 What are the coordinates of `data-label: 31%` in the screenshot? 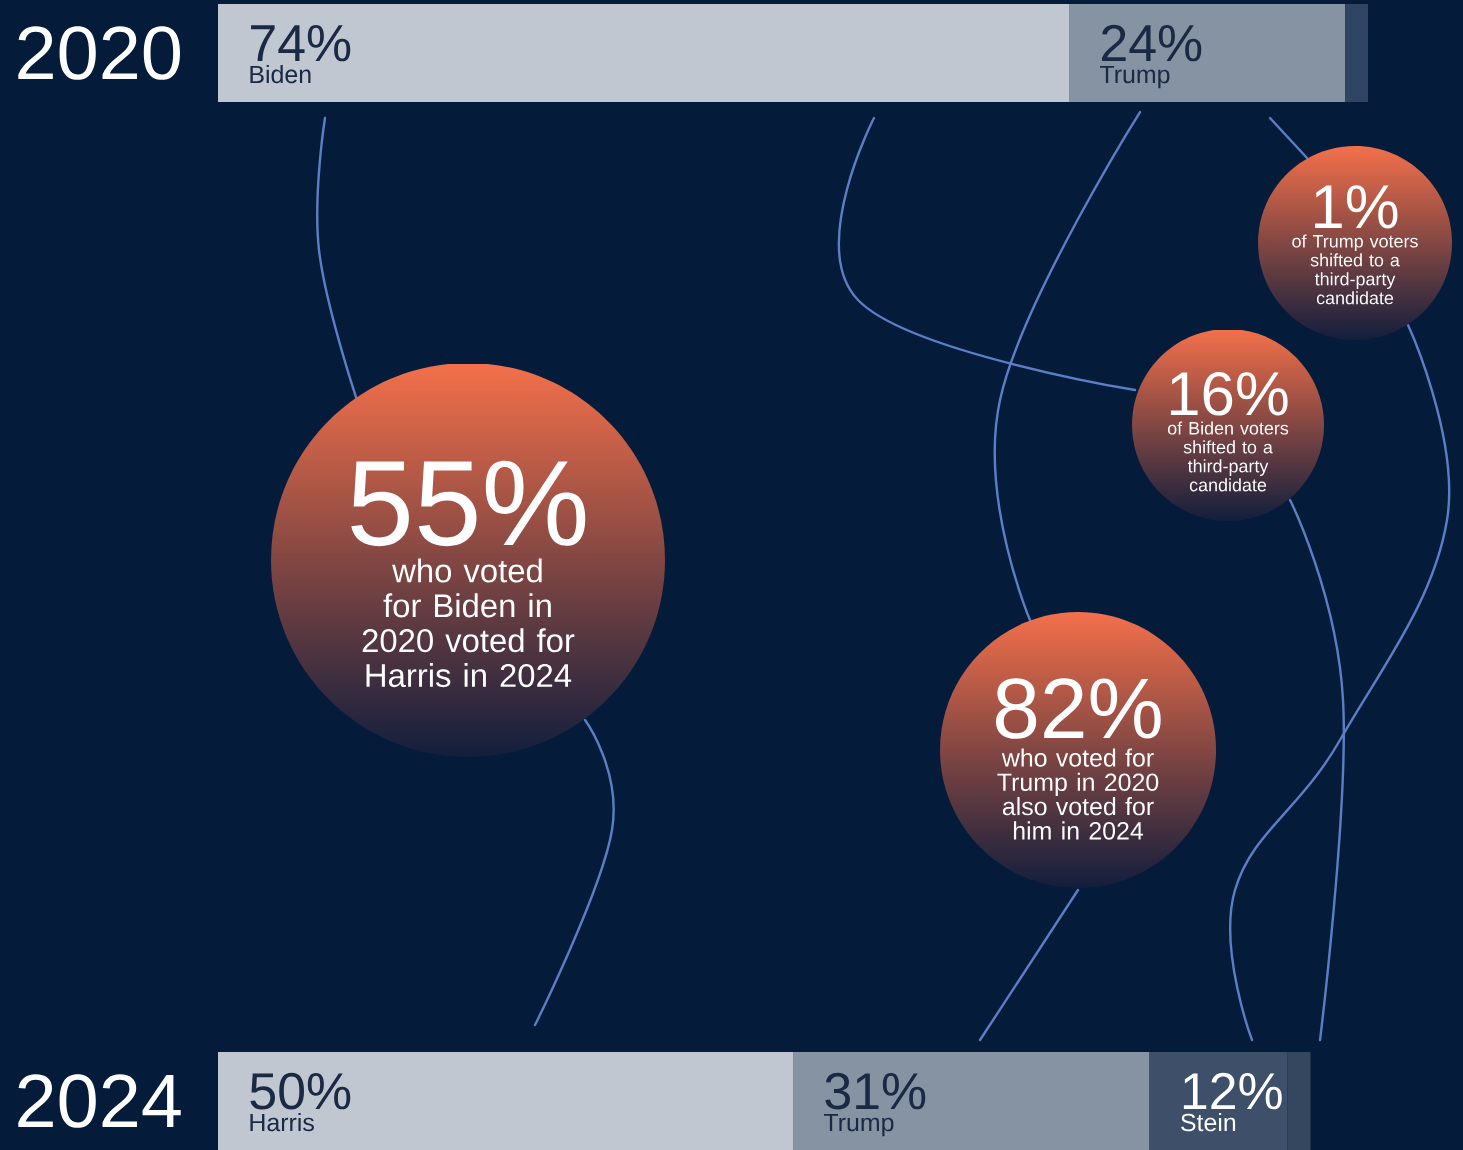 It's located at (875, 1091).